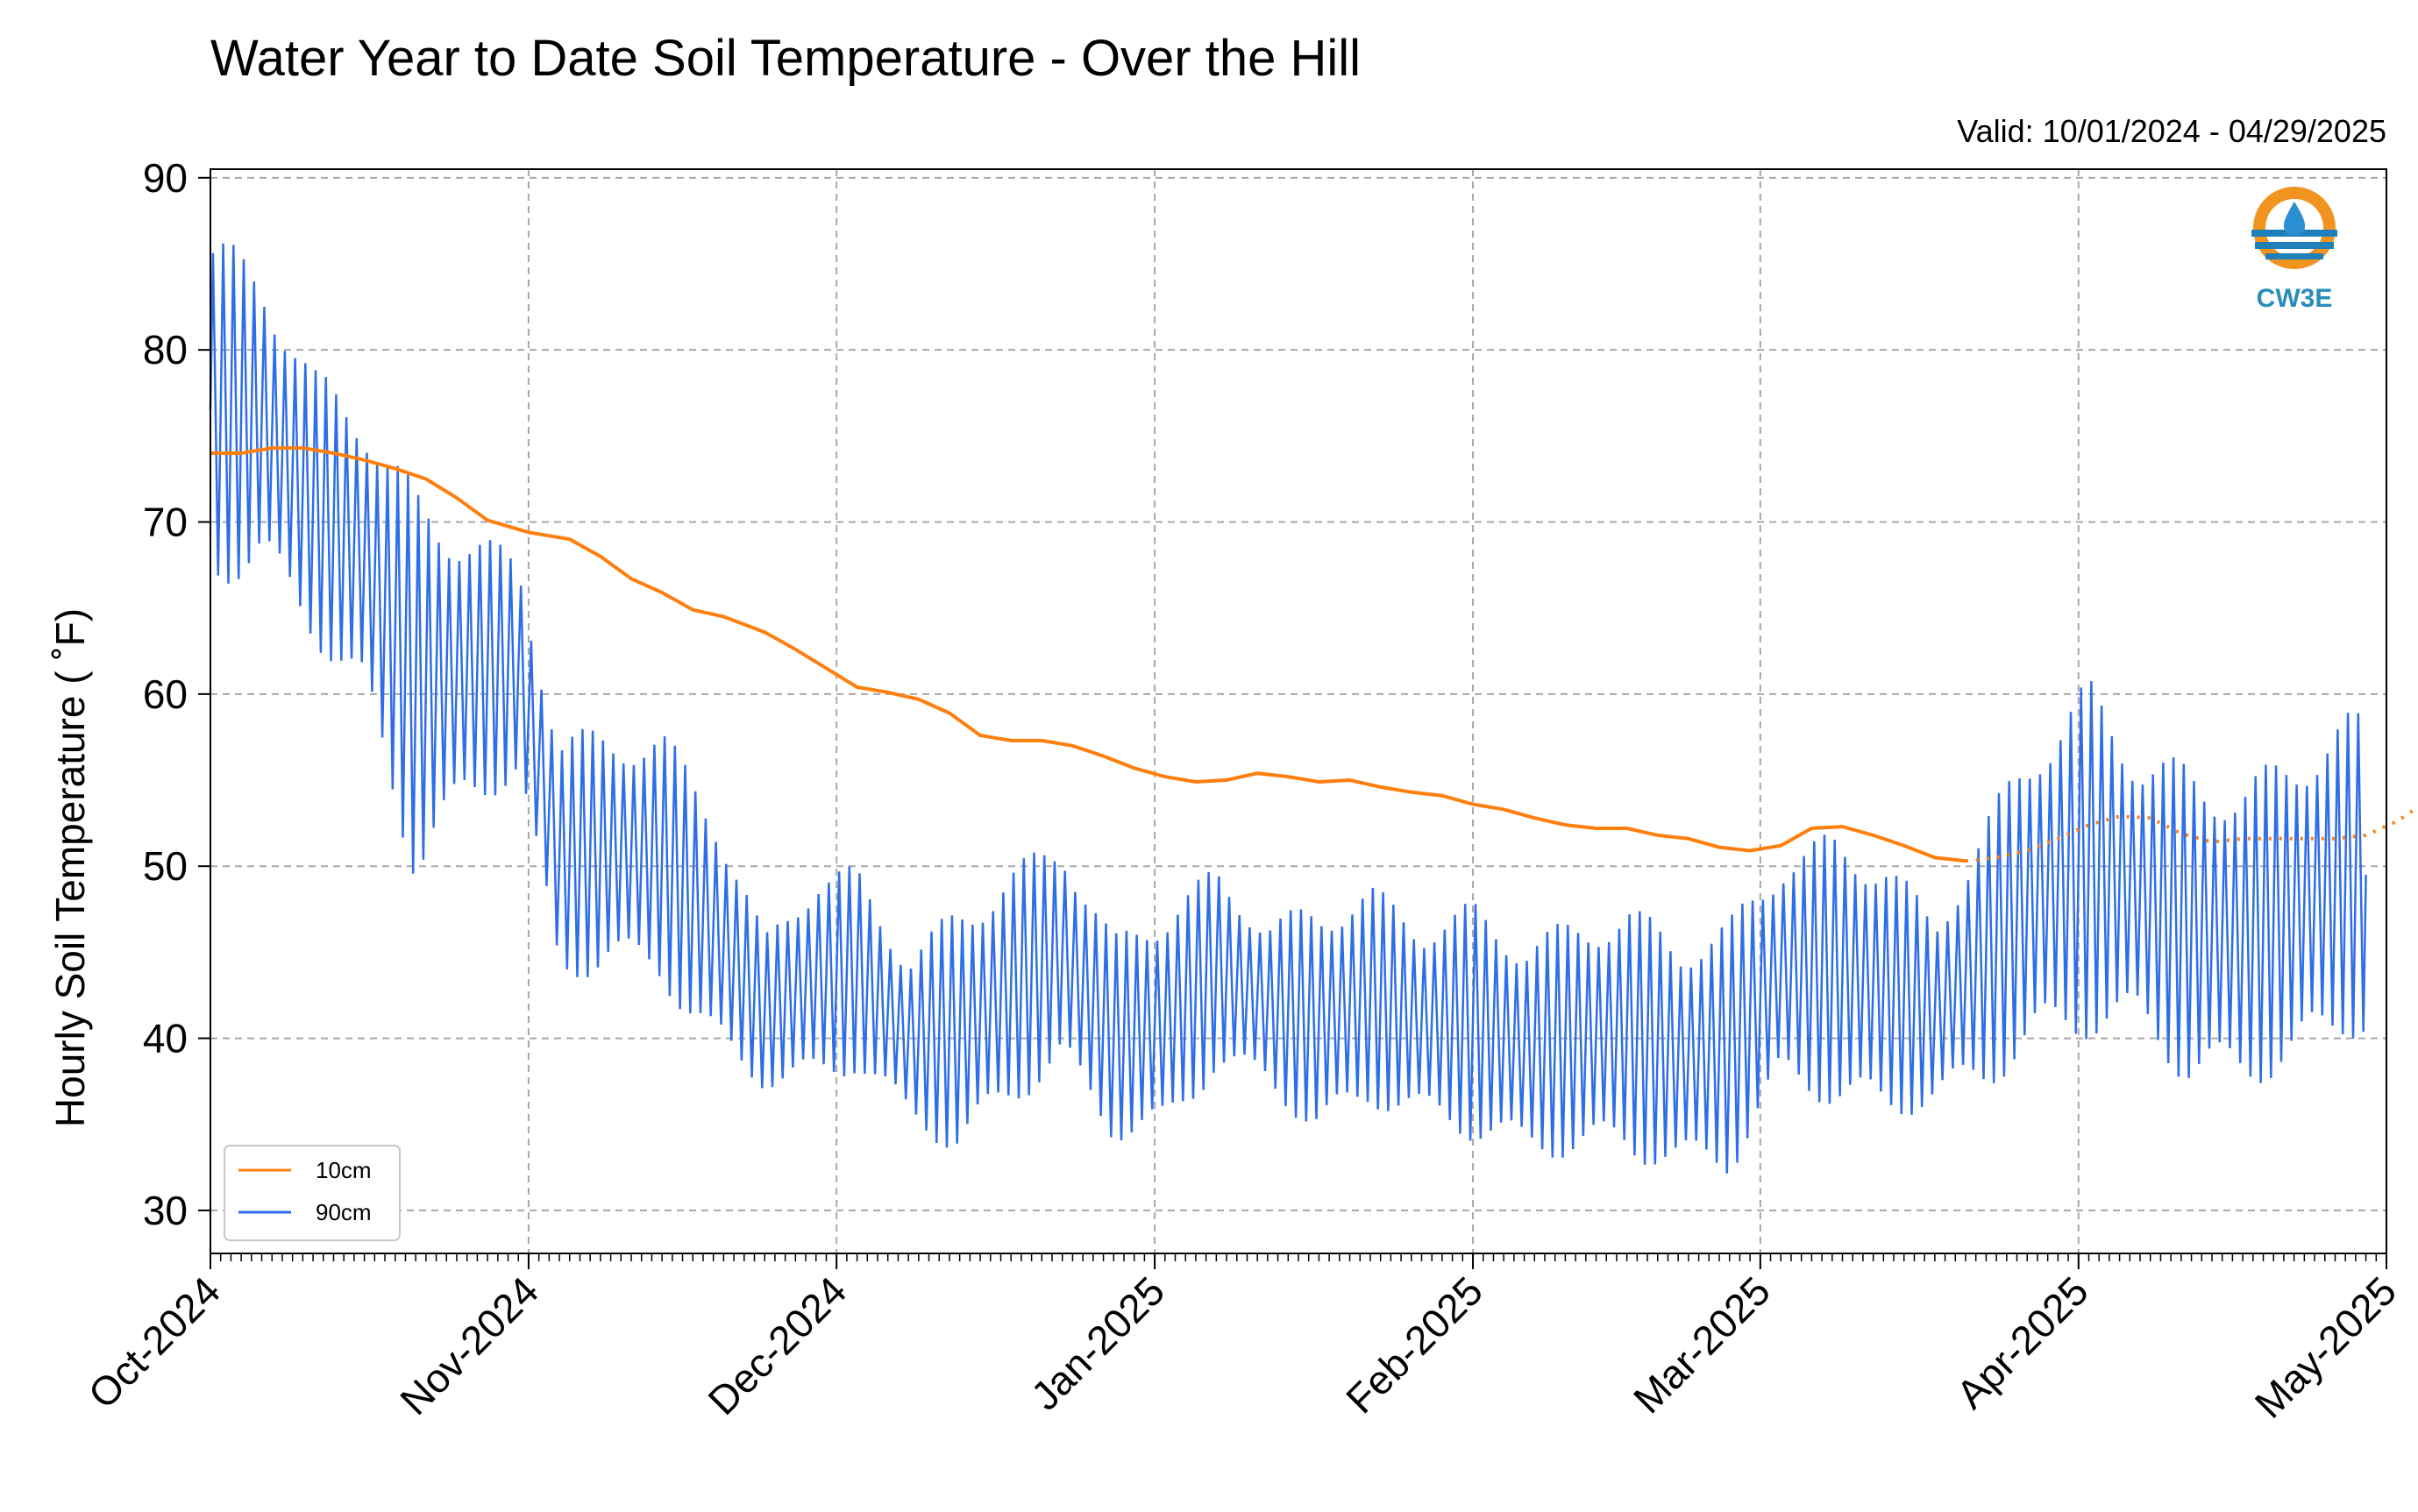  I want to click on y-tick-label: 60, so click(165, 694).